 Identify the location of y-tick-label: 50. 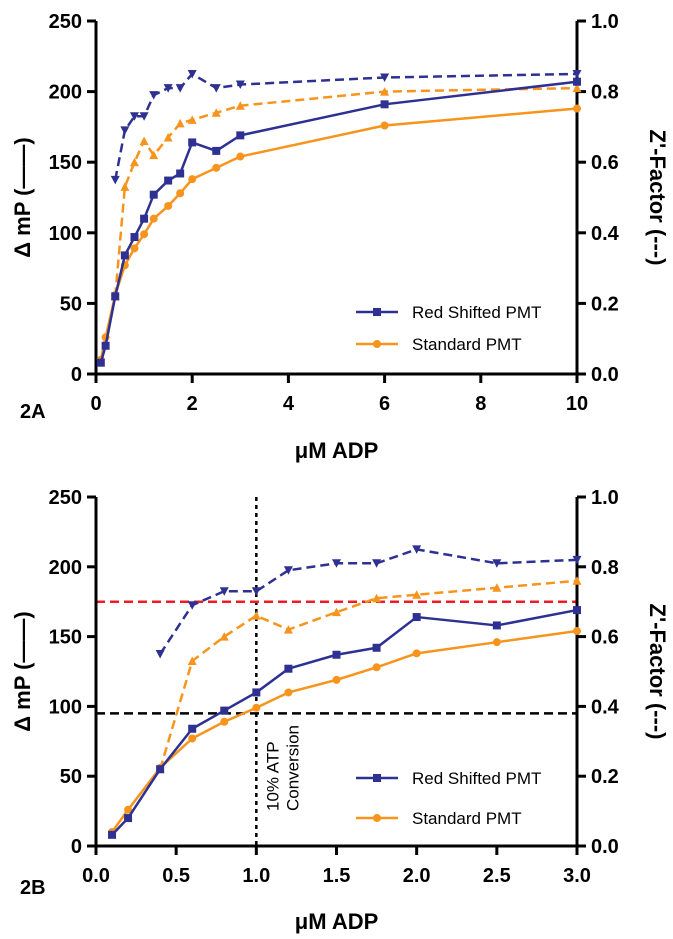
(71, 777).